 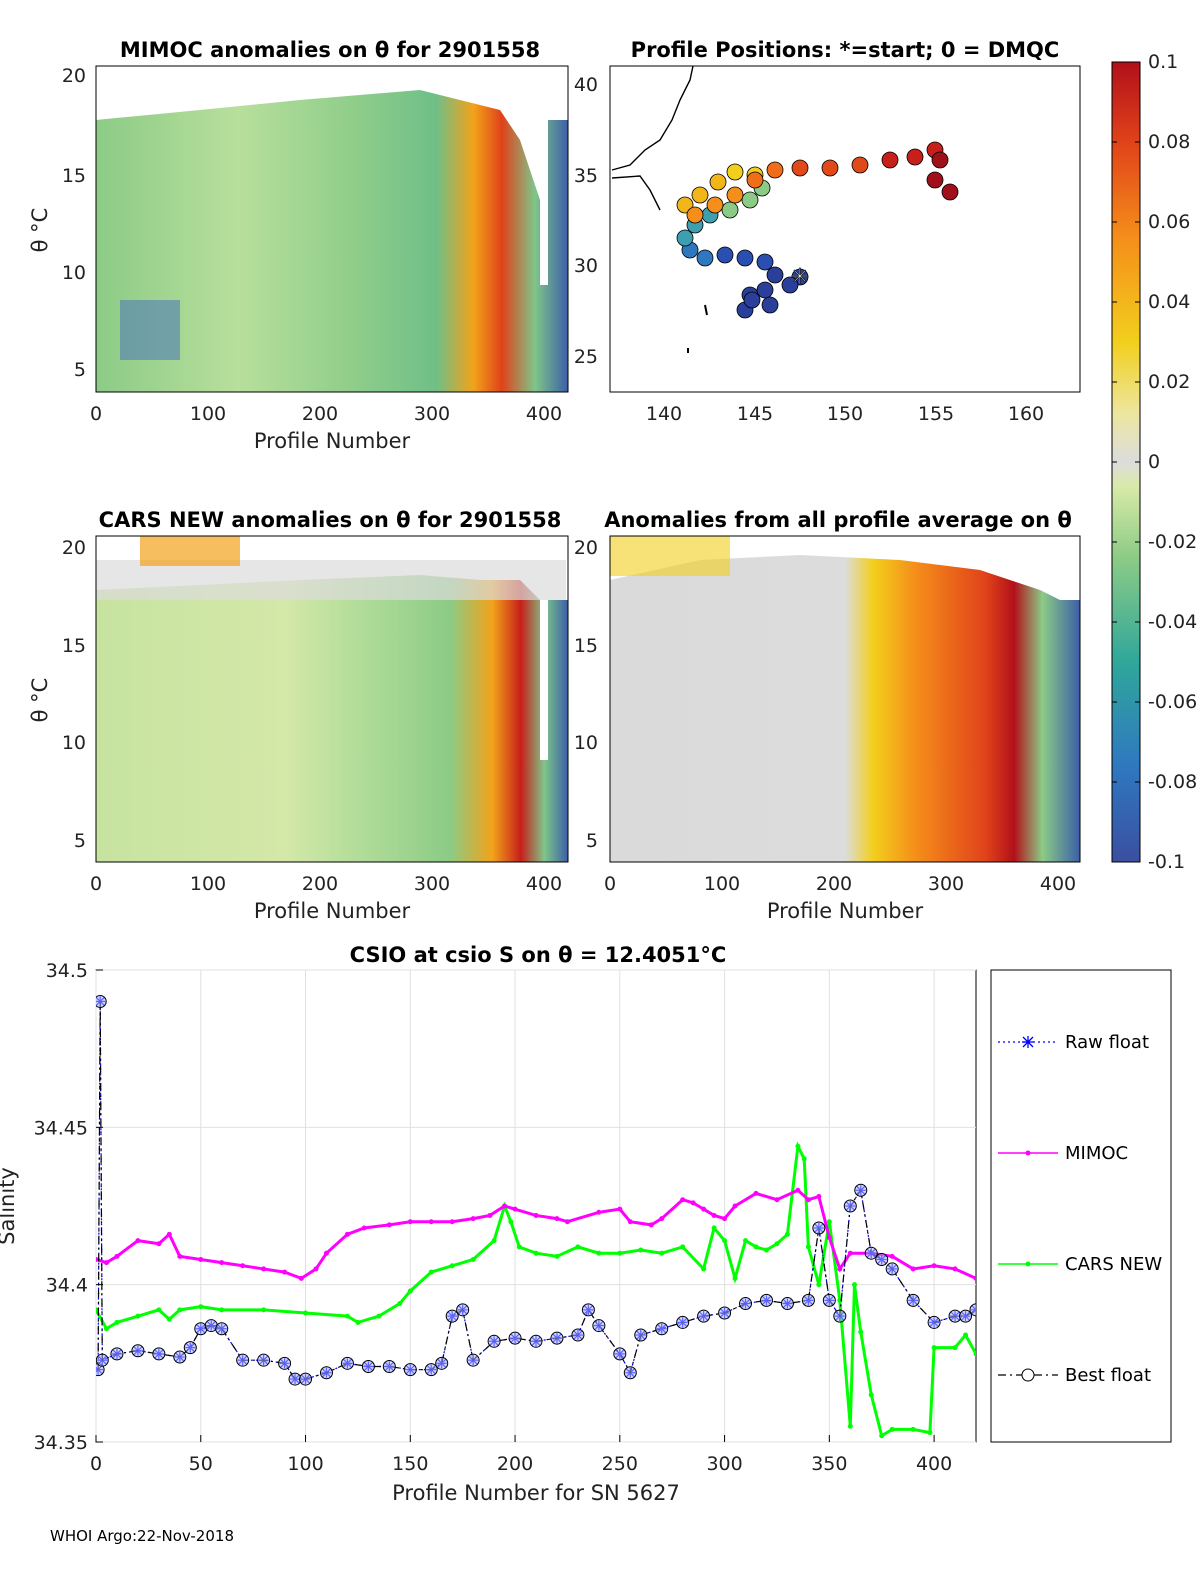 What do you see at coordinates (1154, 462) in the screenshot?
I see `colorbar-tick-label: 0` at bounding box center [1154, 462].